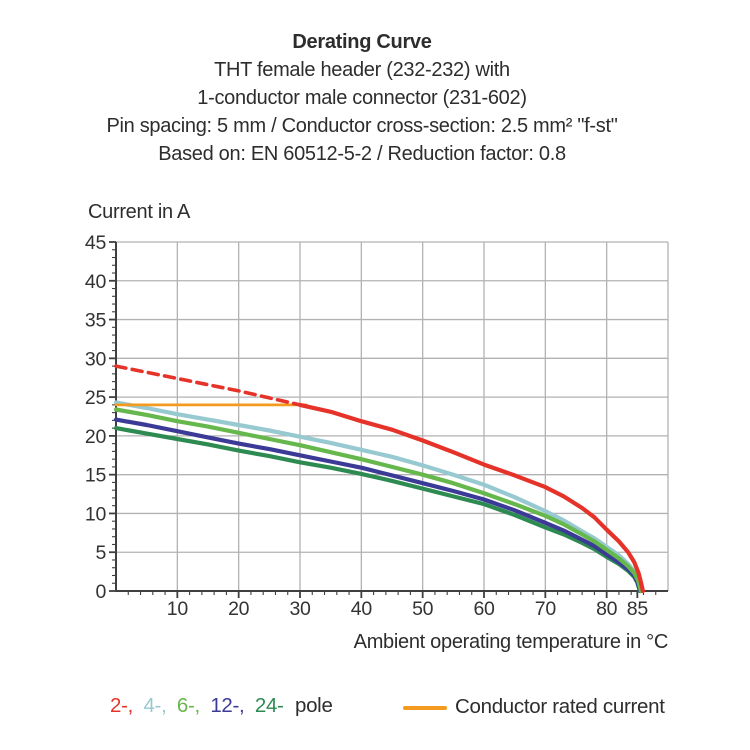 This screenshot has width=750, height=750. What do you see at coordinates (425, 708) in the screenshot?
I see `rated-current-line-swatch` at bounding box center [425, 708].